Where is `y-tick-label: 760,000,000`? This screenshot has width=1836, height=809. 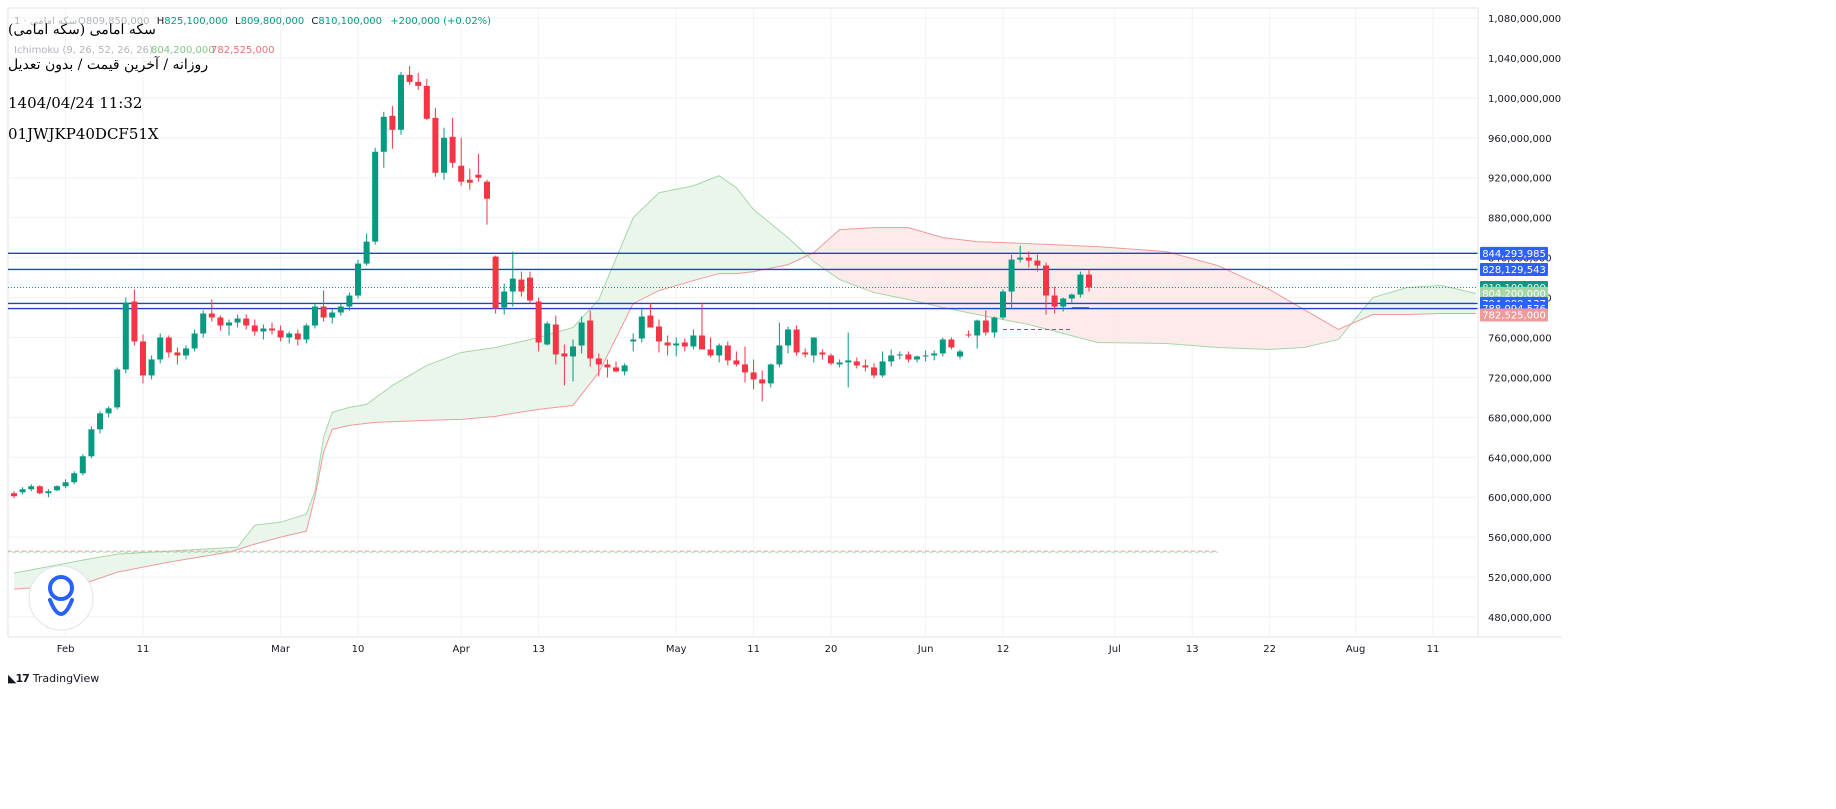
y-tick-label: 760,000,000 is located at coordinates (1520, 338).